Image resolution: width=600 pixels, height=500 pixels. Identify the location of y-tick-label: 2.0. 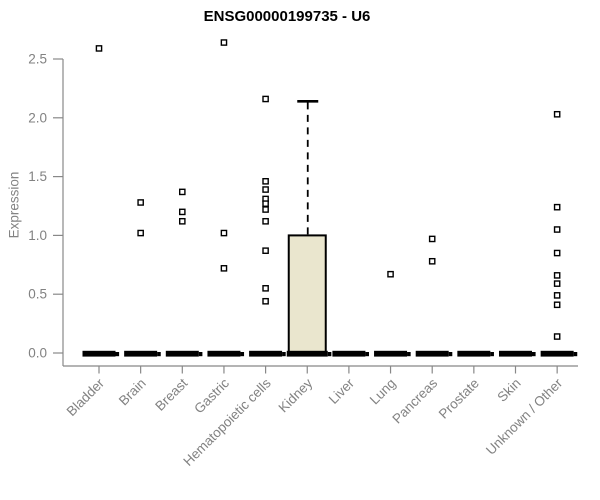
(37, 117).